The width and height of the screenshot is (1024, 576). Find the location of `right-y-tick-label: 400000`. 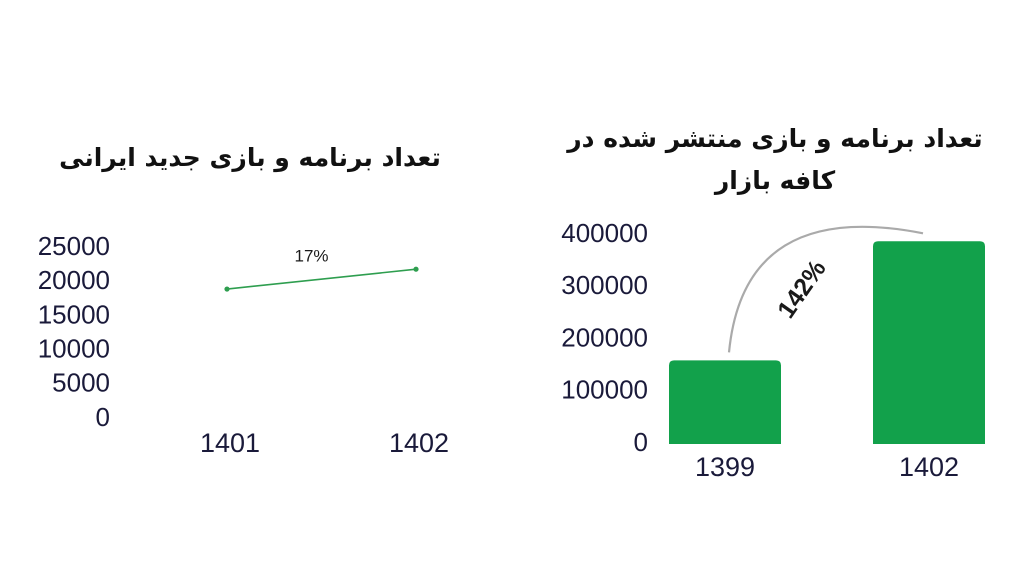

right-y-tick-label: 400000 is located at coordinates (604, 233).